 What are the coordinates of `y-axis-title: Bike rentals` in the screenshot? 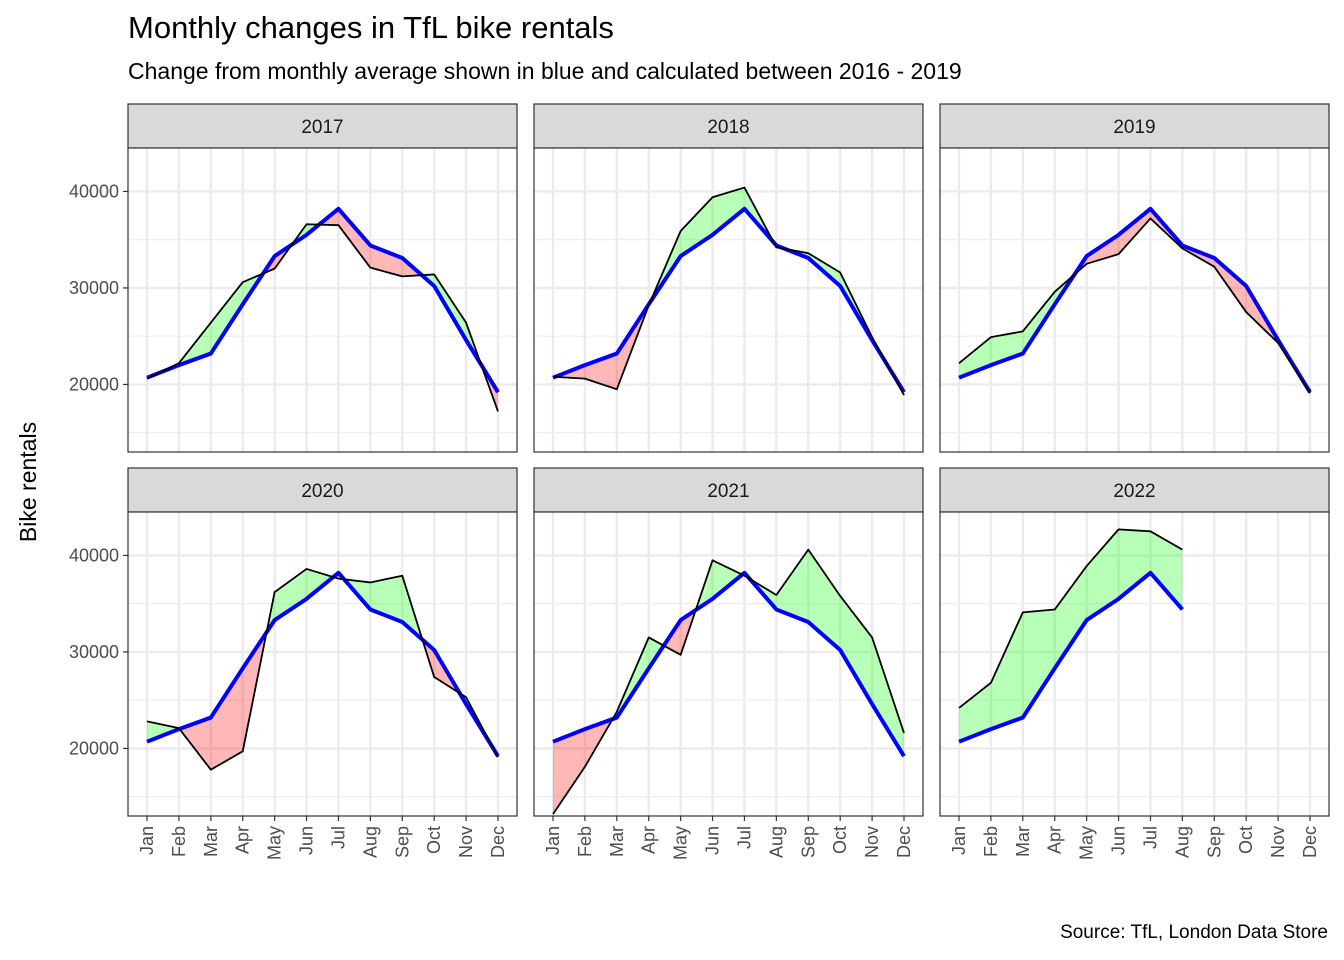 It's located at (28, 482).